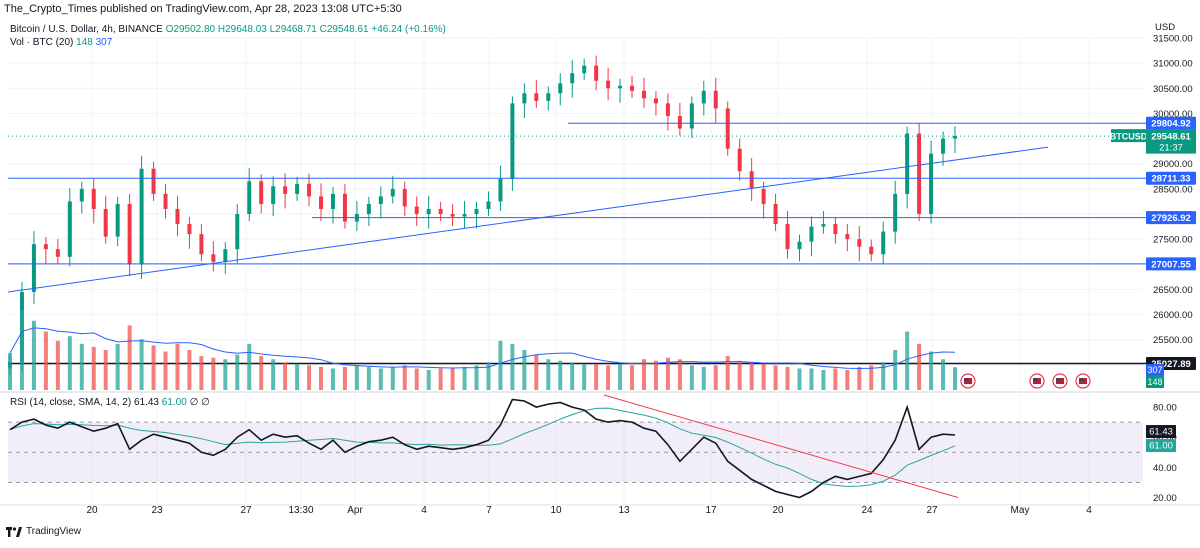  What do you see at coordinates (43, 531) in the screenshot?
I see `brand: TradingView` at bounding box center [43, 531].